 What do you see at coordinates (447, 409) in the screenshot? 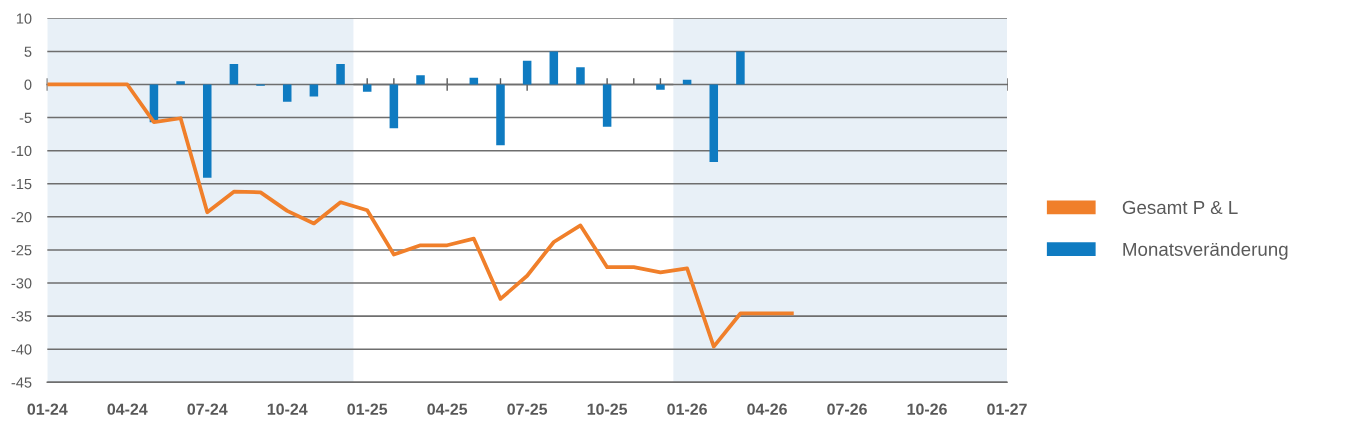
I see `x-tick-label: 04-25` at bounding box center [447, 409].